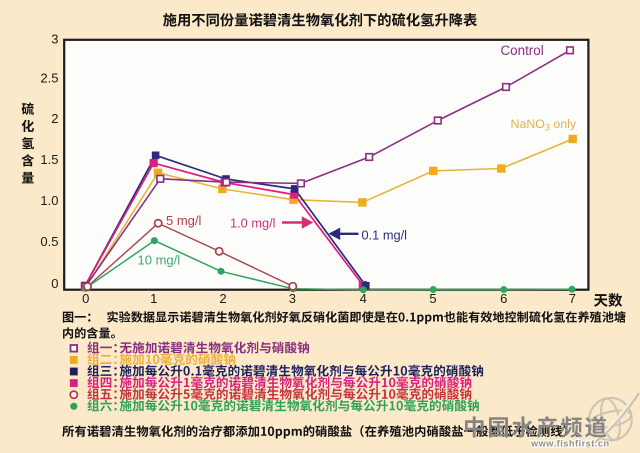 The height and width of the screenshot is (453, 640). What do you see at coordinates (49, 241) in the screenshot?
I see `svg-text: 0.5` at bounding box center [49, 241].